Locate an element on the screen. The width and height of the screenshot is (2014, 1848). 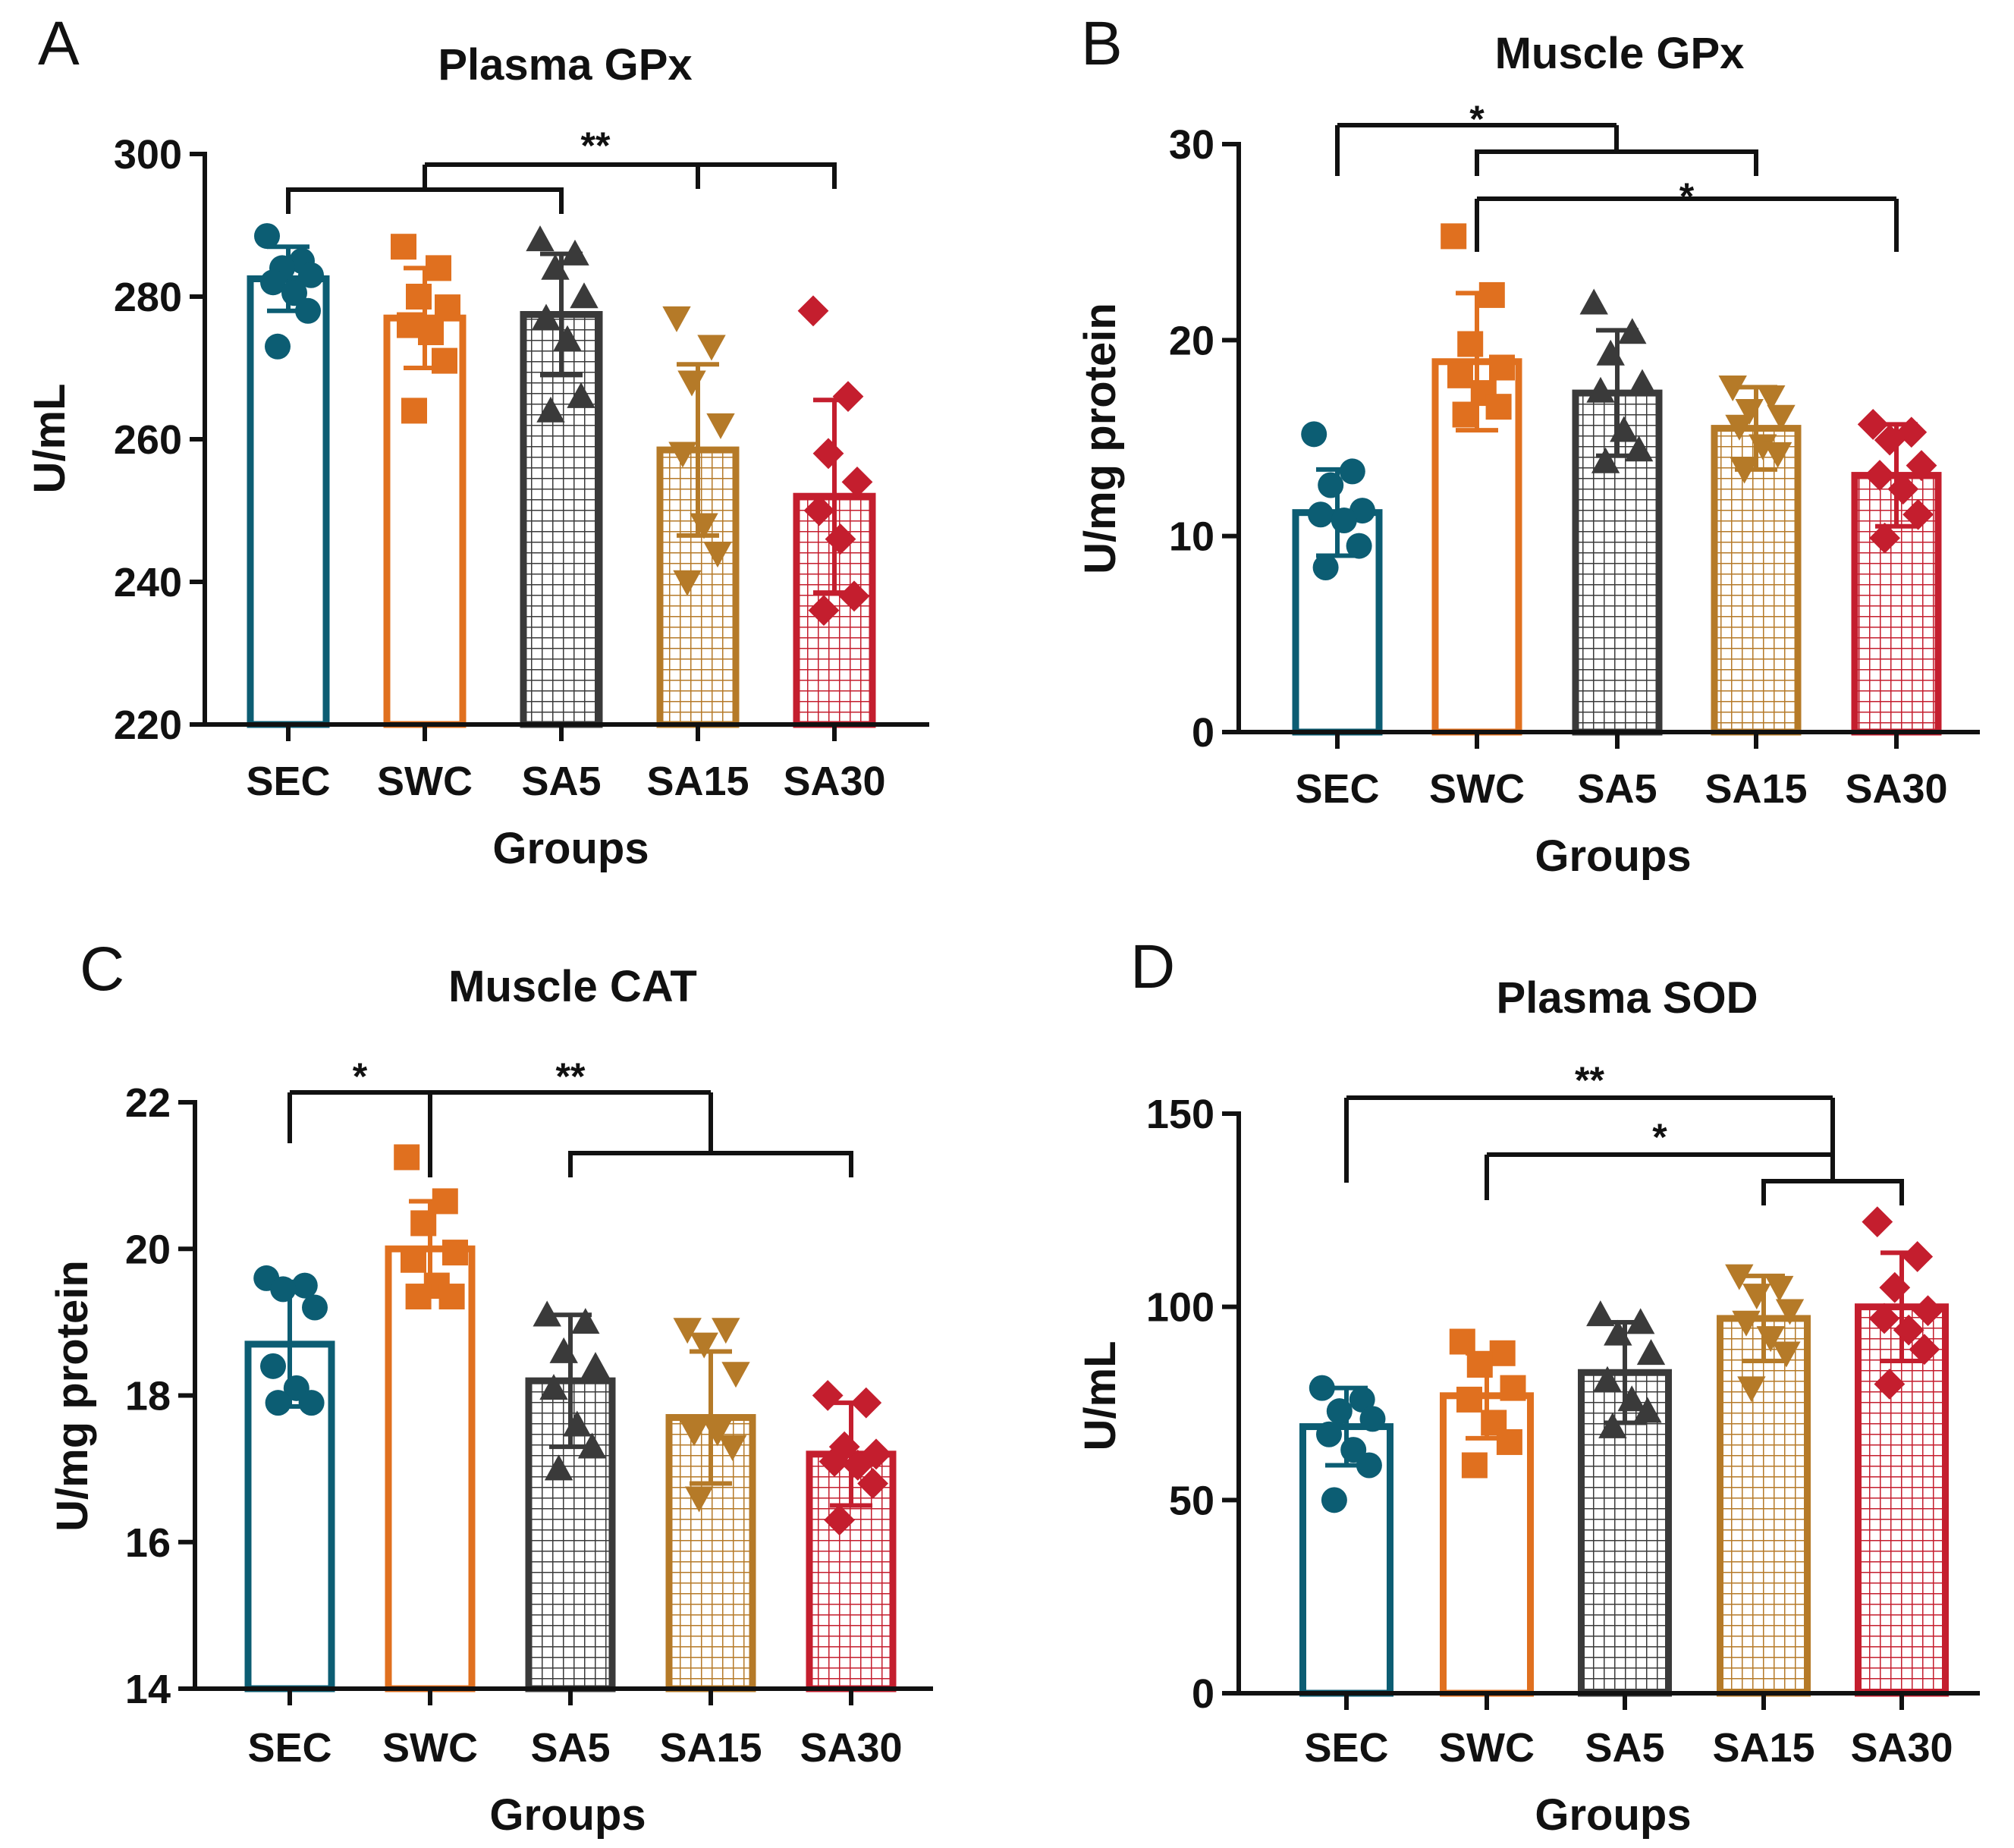
bar-swc is located at coordinates (425, 521).